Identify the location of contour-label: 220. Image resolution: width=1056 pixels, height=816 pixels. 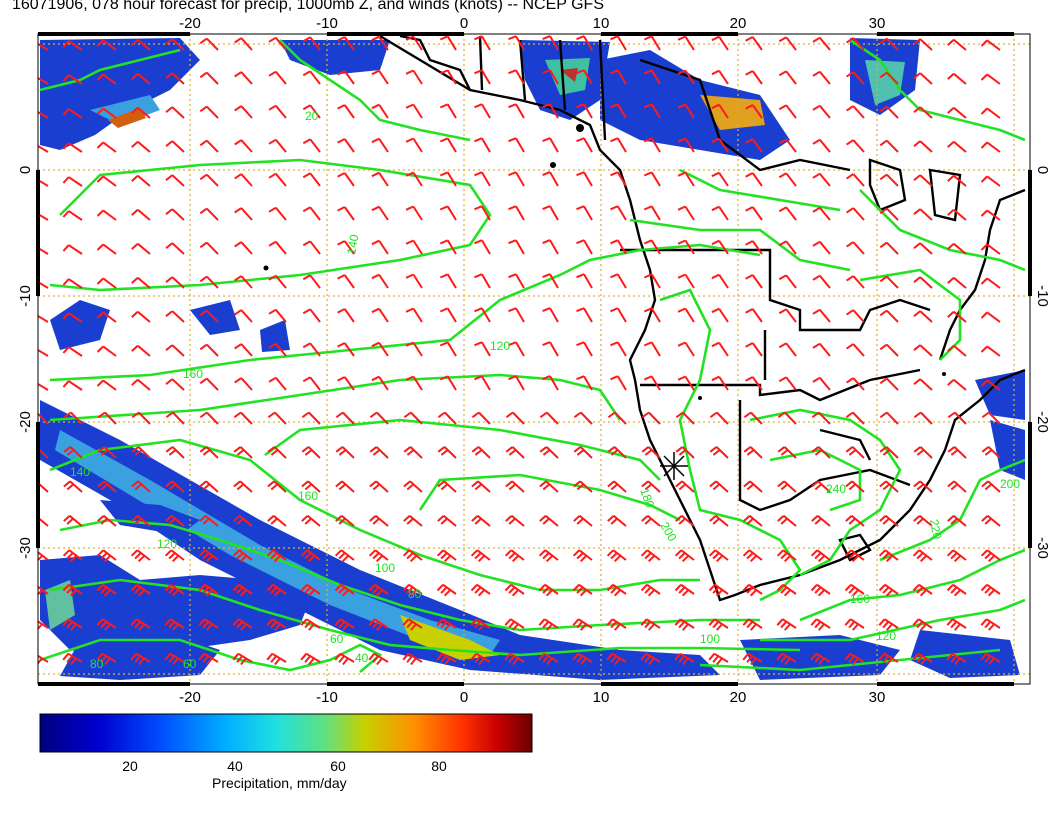
(935, 529).